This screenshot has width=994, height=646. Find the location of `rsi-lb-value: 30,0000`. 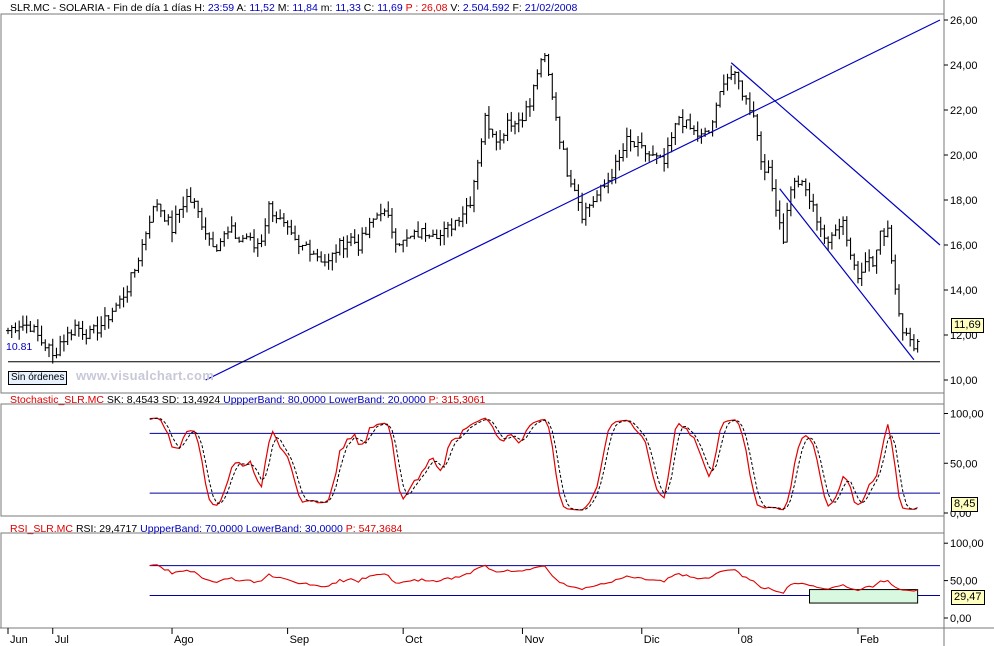

rsi-lb-value: 30,0000 is located at coordinates (323, 529).